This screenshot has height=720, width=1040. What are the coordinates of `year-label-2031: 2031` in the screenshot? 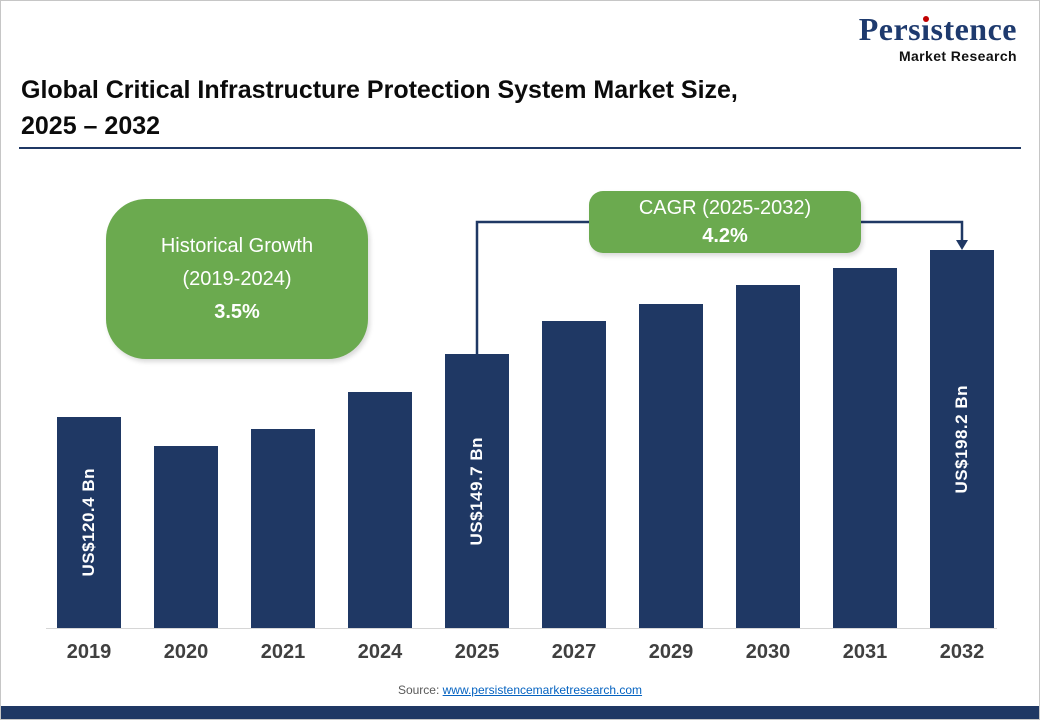 It's located at (865, 652).